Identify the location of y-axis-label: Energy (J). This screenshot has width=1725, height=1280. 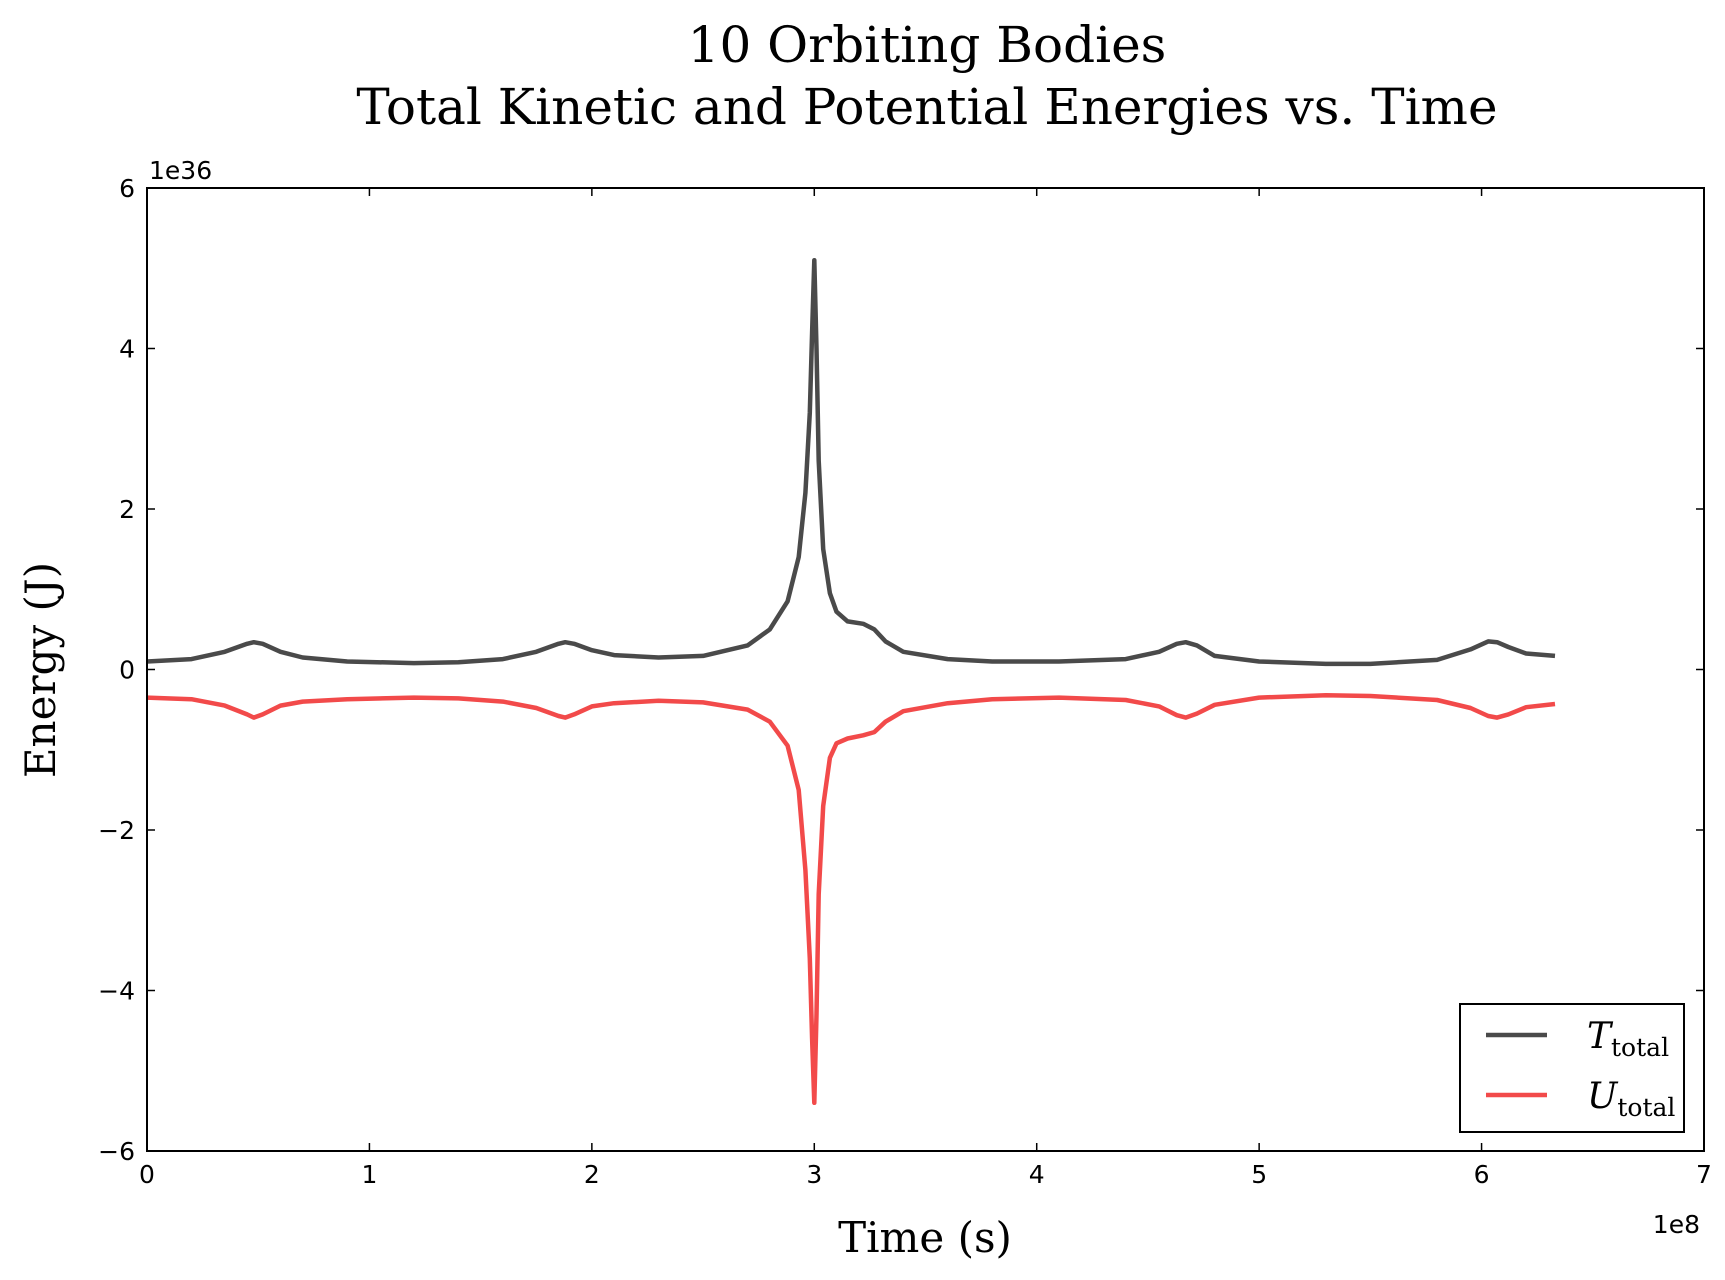
(40, 670).